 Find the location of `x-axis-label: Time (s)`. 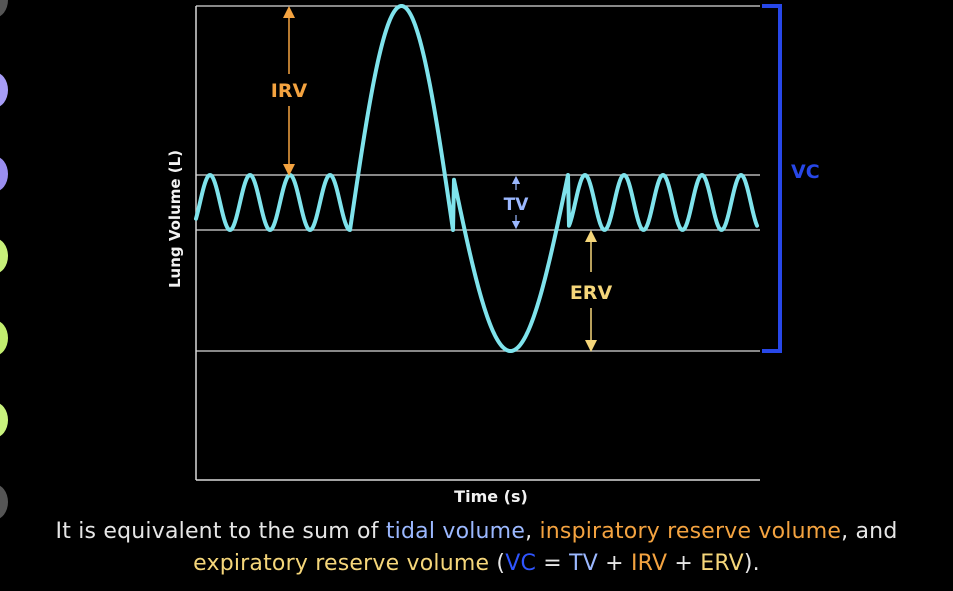

x-axis-label: Time (s) is located at coordinates (491, 496).